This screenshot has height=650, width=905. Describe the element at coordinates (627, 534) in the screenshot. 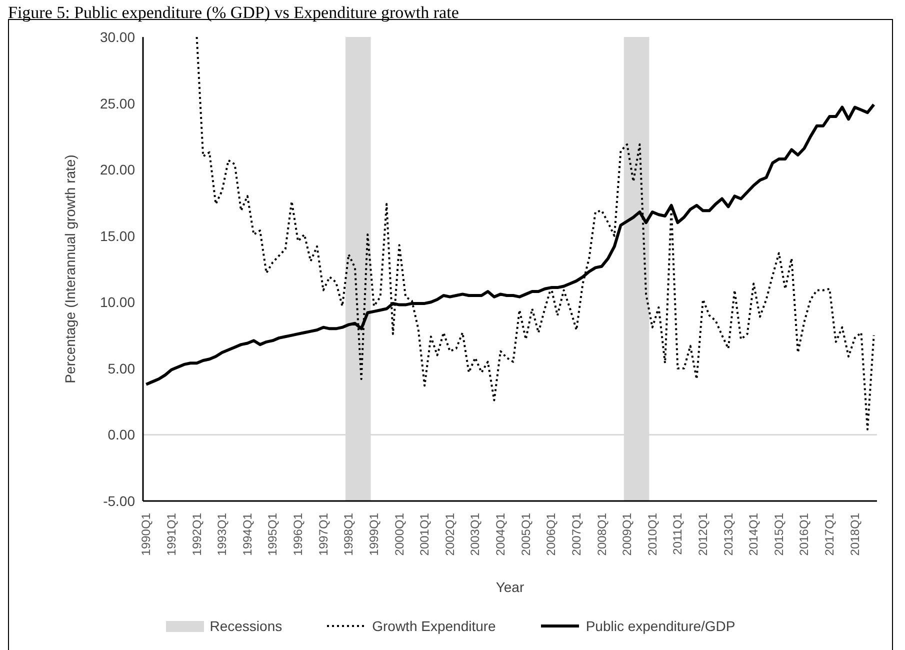

I see `x-tick-label: 2009Q1` at that location.